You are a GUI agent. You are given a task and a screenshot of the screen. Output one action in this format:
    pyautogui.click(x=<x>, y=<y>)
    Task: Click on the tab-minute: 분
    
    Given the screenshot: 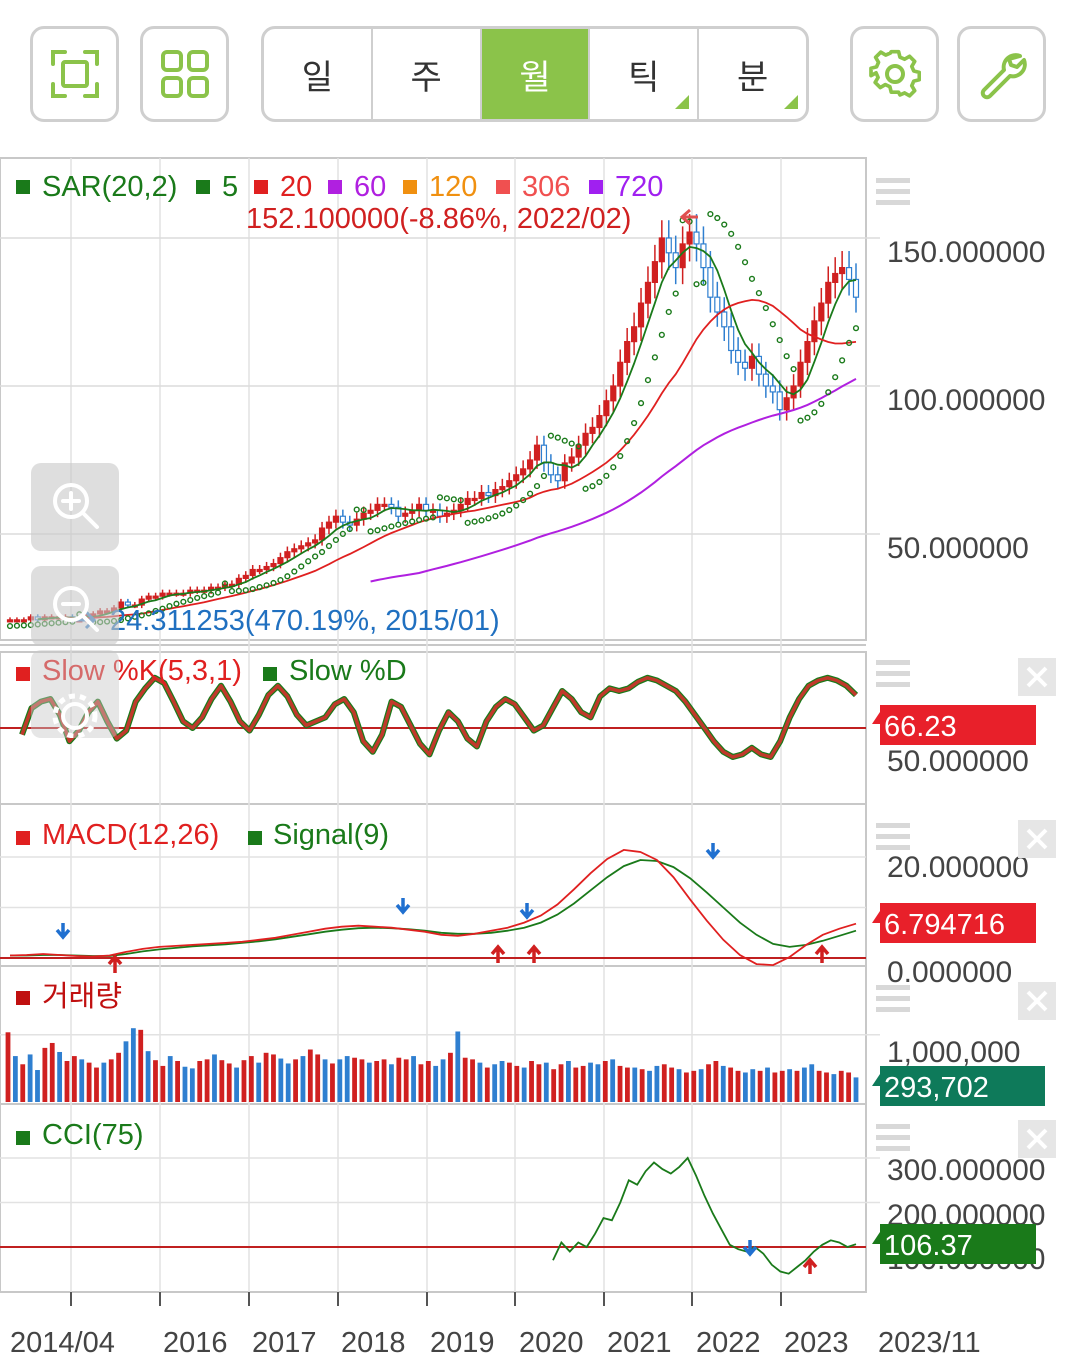 What is the action you would take?
    pyautogui.click(x=752, y=74)
    